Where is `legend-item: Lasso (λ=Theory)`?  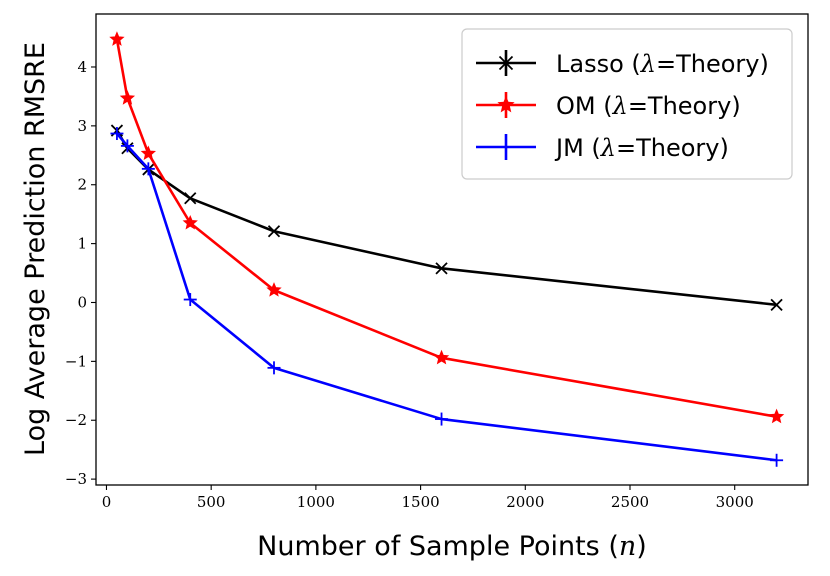 legend-item: Lasso (λ=Theory) is located at coordinates (622, 64).